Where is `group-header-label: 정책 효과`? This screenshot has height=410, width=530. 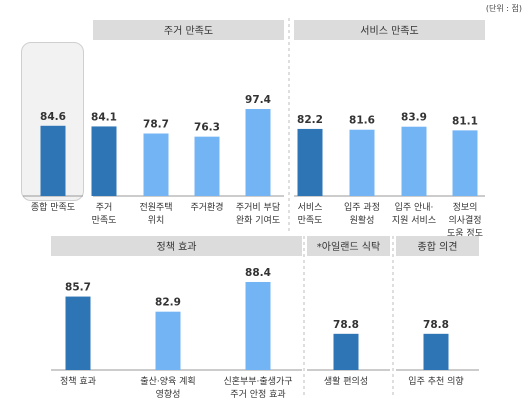 group-header-label: 정책 효과 is located at coordinates (177, 247).